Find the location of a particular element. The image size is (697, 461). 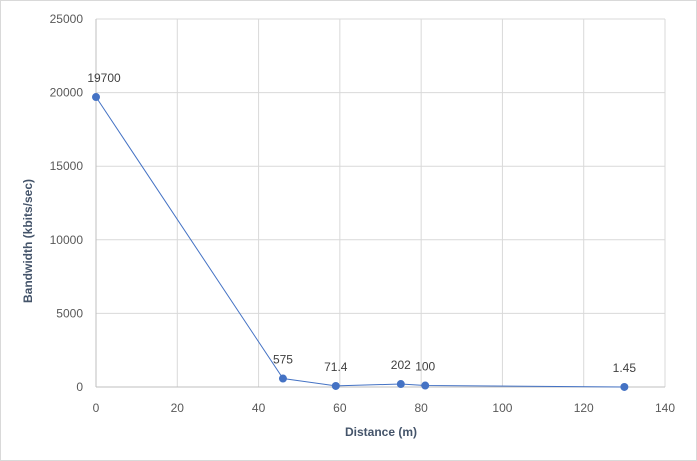

x-tick-label: 40 is located at coordinates (259, 408).